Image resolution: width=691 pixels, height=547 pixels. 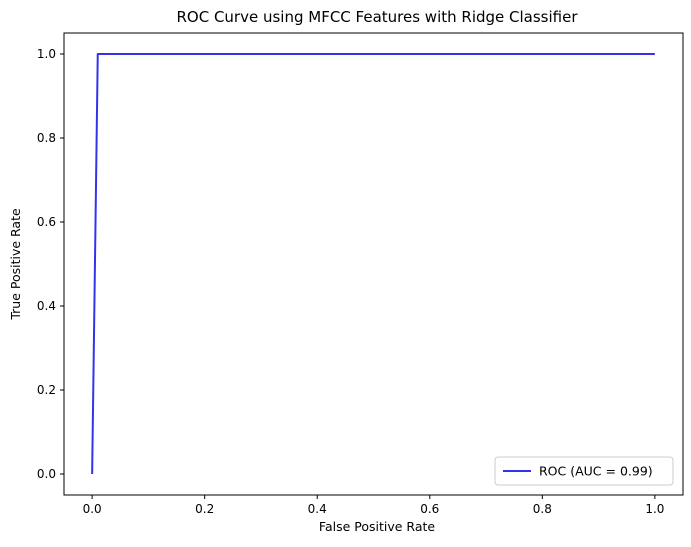 What do you see at coordinates (46, 390) in the screenshot?
I see `y-tick-label: 0.2` at bounding box center [46, 390].